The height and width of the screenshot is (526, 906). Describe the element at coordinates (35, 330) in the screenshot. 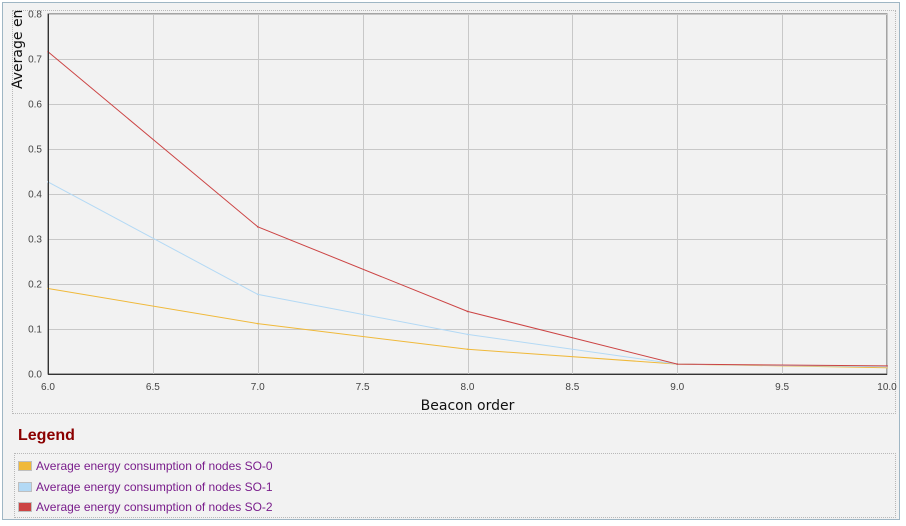

I see `y-tick-label: 0.1` at that location.